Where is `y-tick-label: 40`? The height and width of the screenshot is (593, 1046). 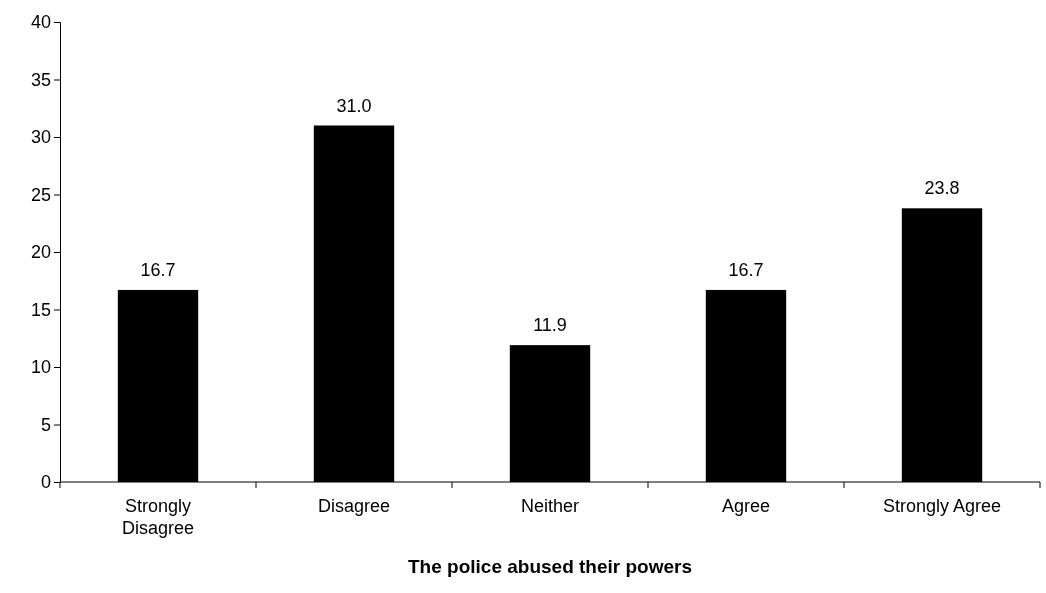
y-tick-label: 40 is located at coordinates (40, 22).